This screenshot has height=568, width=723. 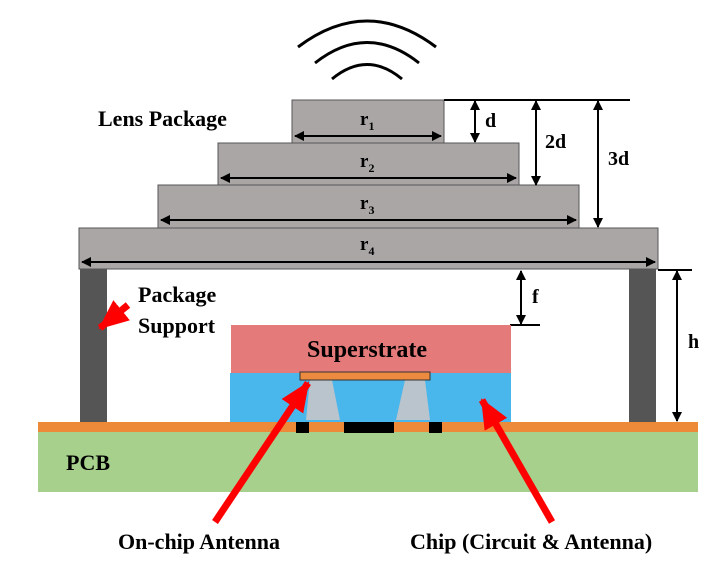 What do you see at coordinates (555, 142) in the screenshot?
I see `2d-label: 2d` at bounding box center [555, 142].